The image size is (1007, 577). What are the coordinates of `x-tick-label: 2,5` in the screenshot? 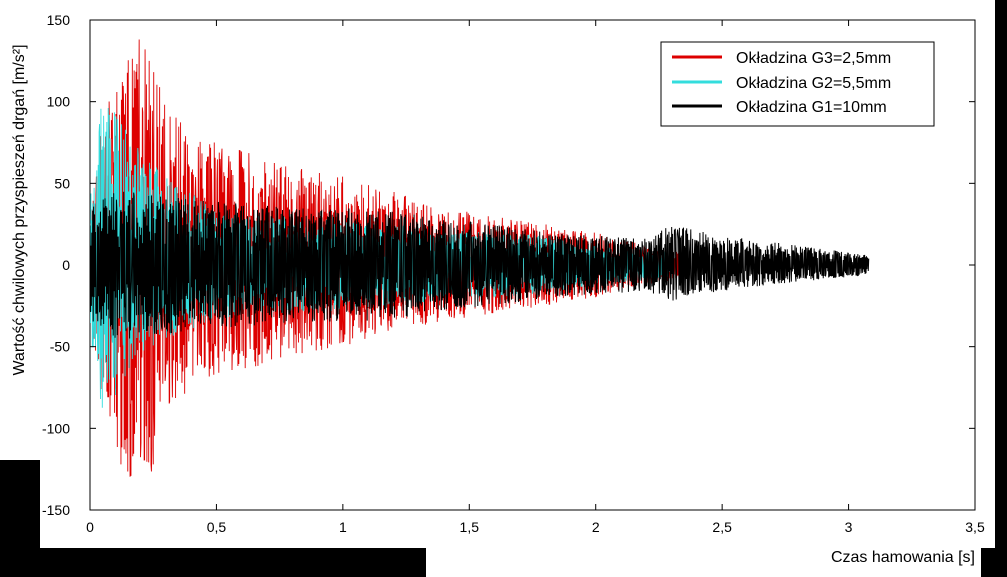 It's located at (722, 527).